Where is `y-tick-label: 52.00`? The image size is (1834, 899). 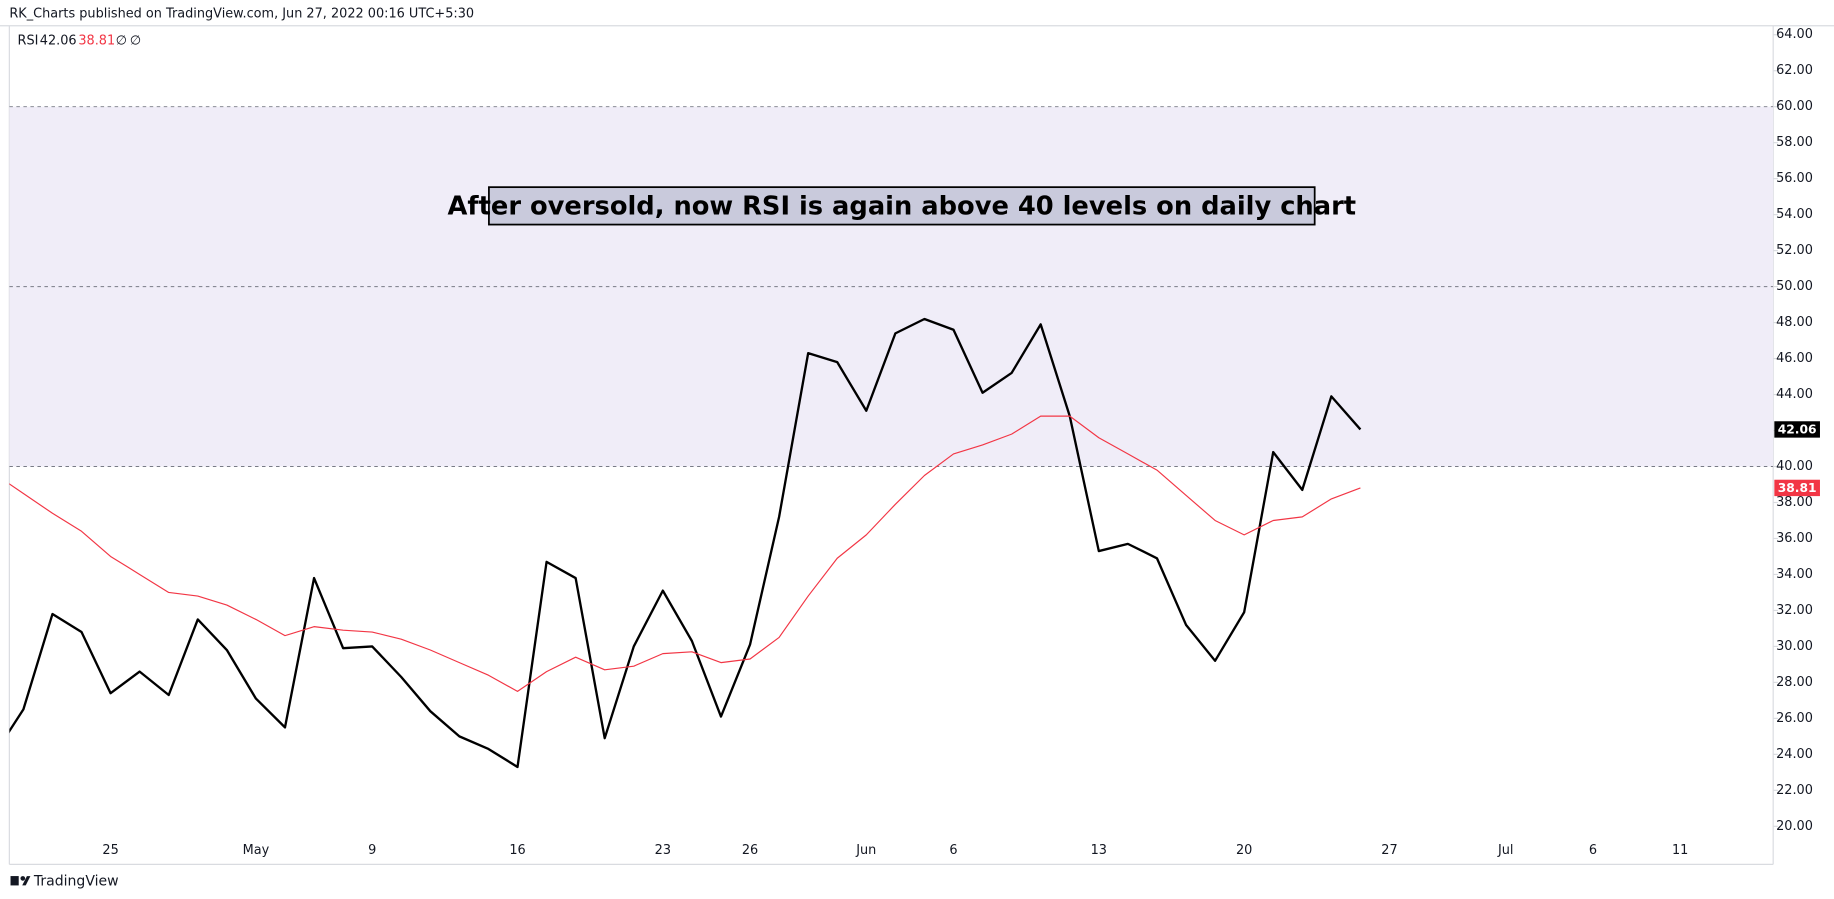
y-tick-label: 52.00 is located at coordinates (1794, 250).